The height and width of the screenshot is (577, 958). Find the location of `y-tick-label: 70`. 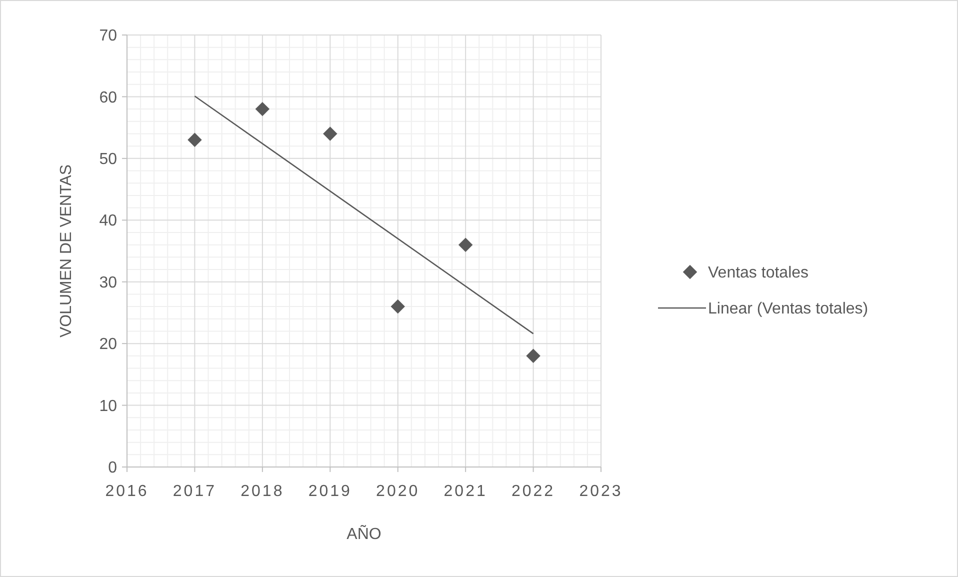

y-tick-label: 70 is located at coordinates (108, 36).